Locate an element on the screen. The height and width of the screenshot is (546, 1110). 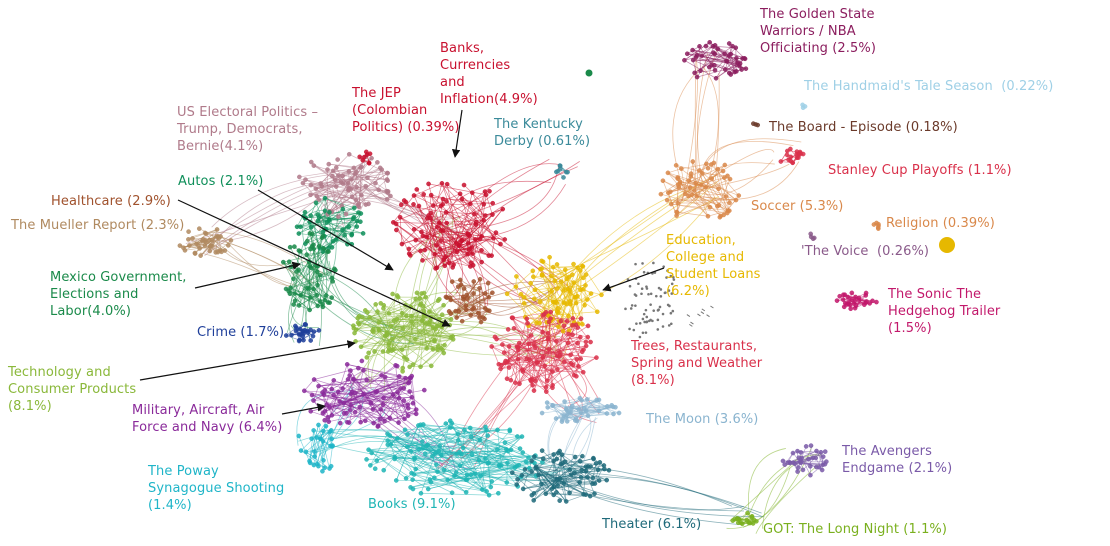
label-crime: Crime (1.7%) is located at coordinates (241, 332).